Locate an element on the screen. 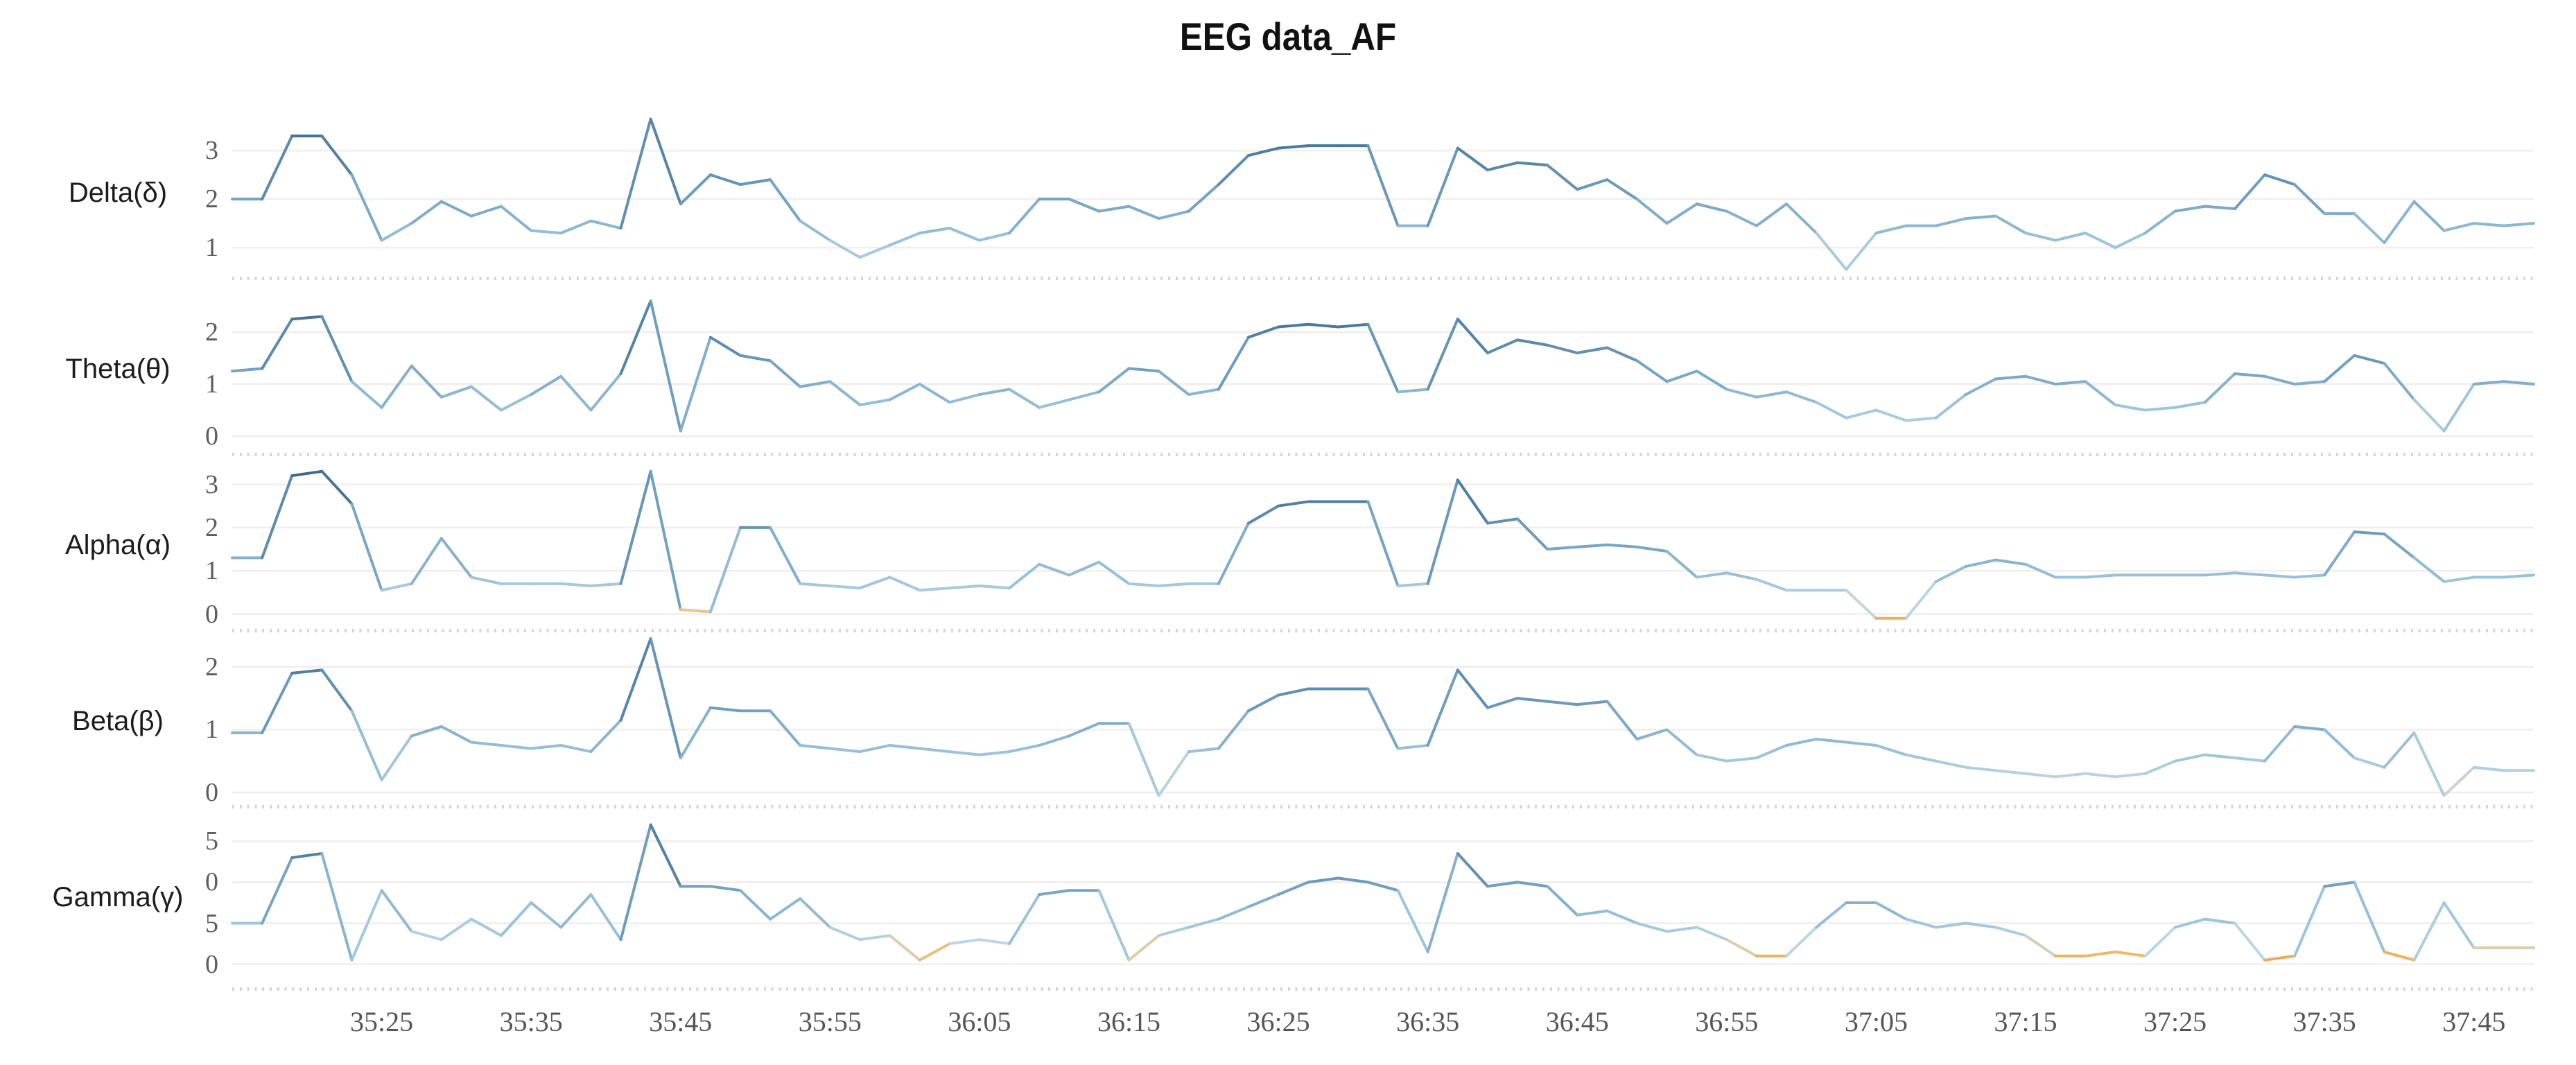 Image resolution: width=2576 pixels, height=1065 pixels. x-minor-ticks-beta is located at coordinates (1383, 807).